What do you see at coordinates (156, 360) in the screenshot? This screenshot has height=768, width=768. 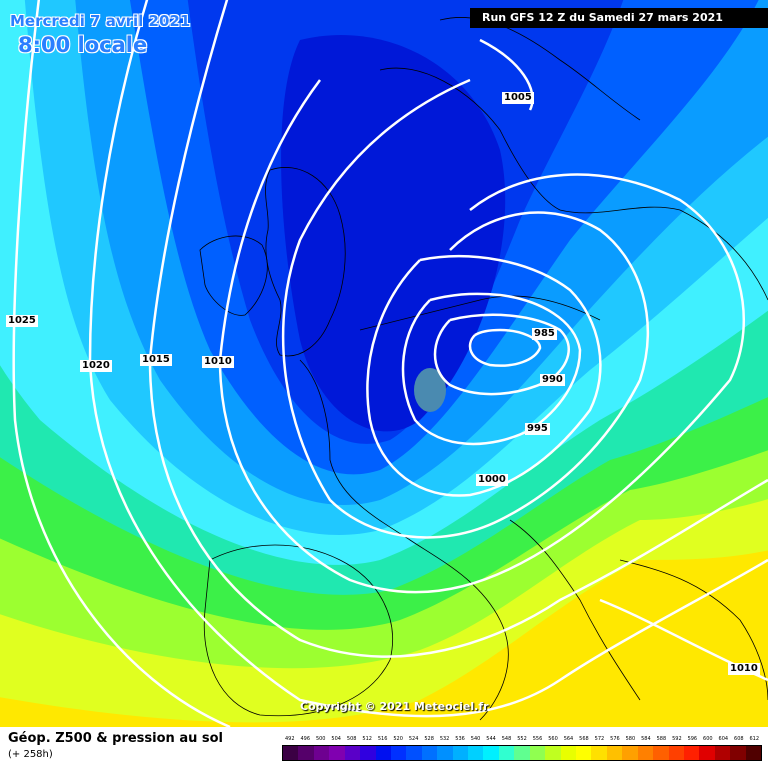 I see `isobar-label-1015: 1015` at bounding box center [156, 360].